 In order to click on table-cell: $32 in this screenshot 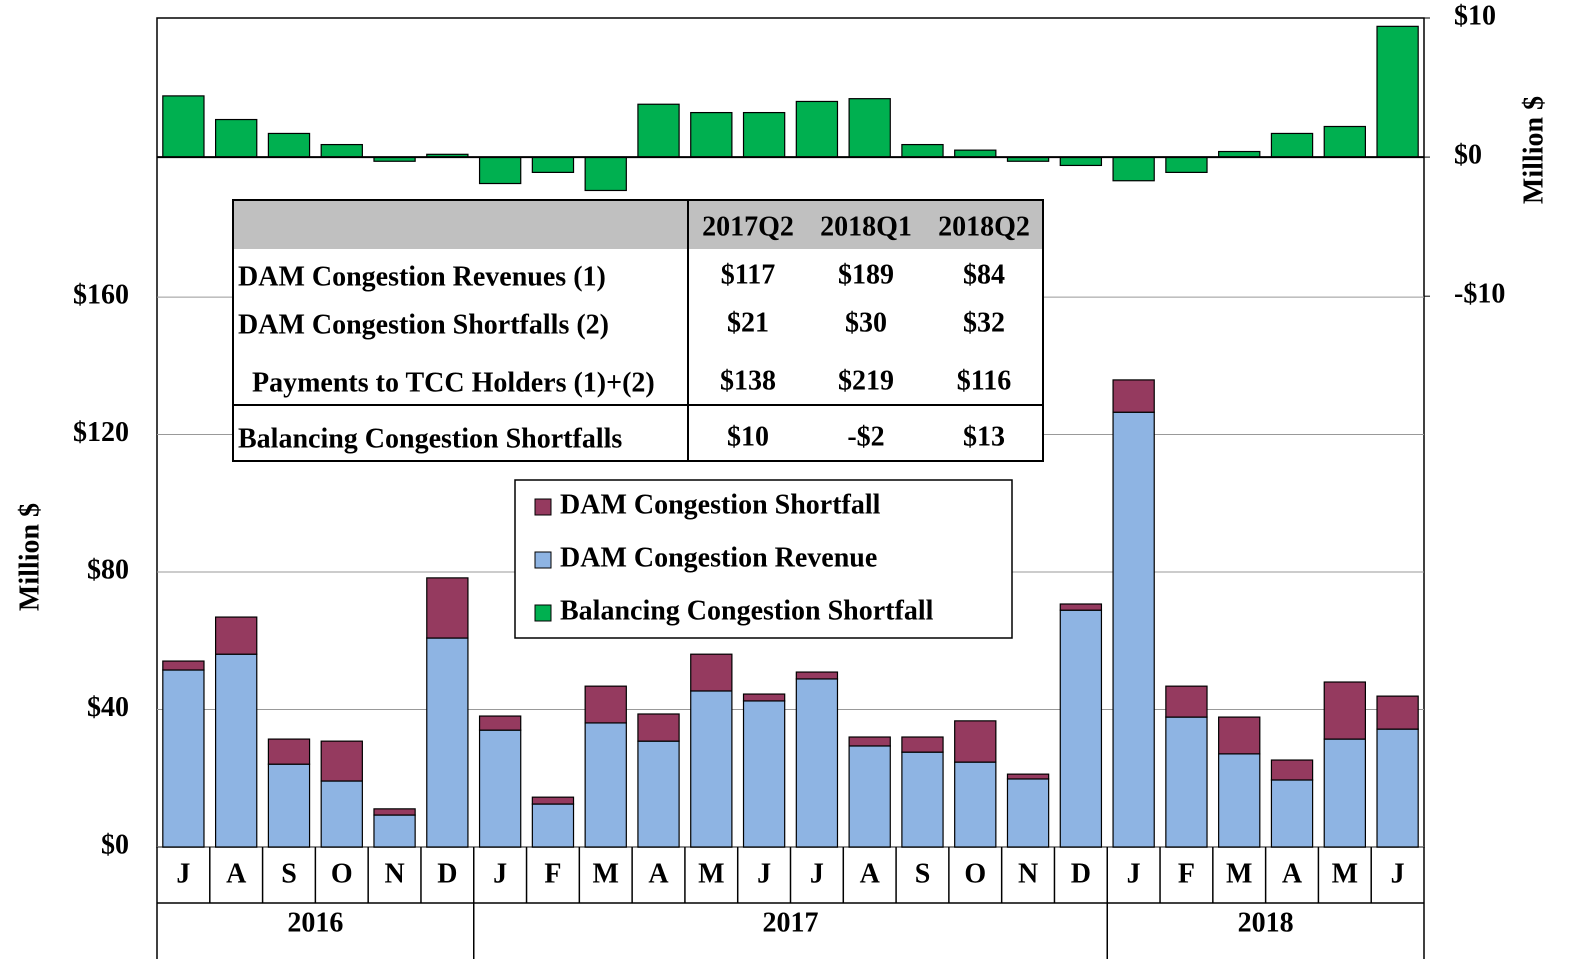, I will do `click(984, 322)`.